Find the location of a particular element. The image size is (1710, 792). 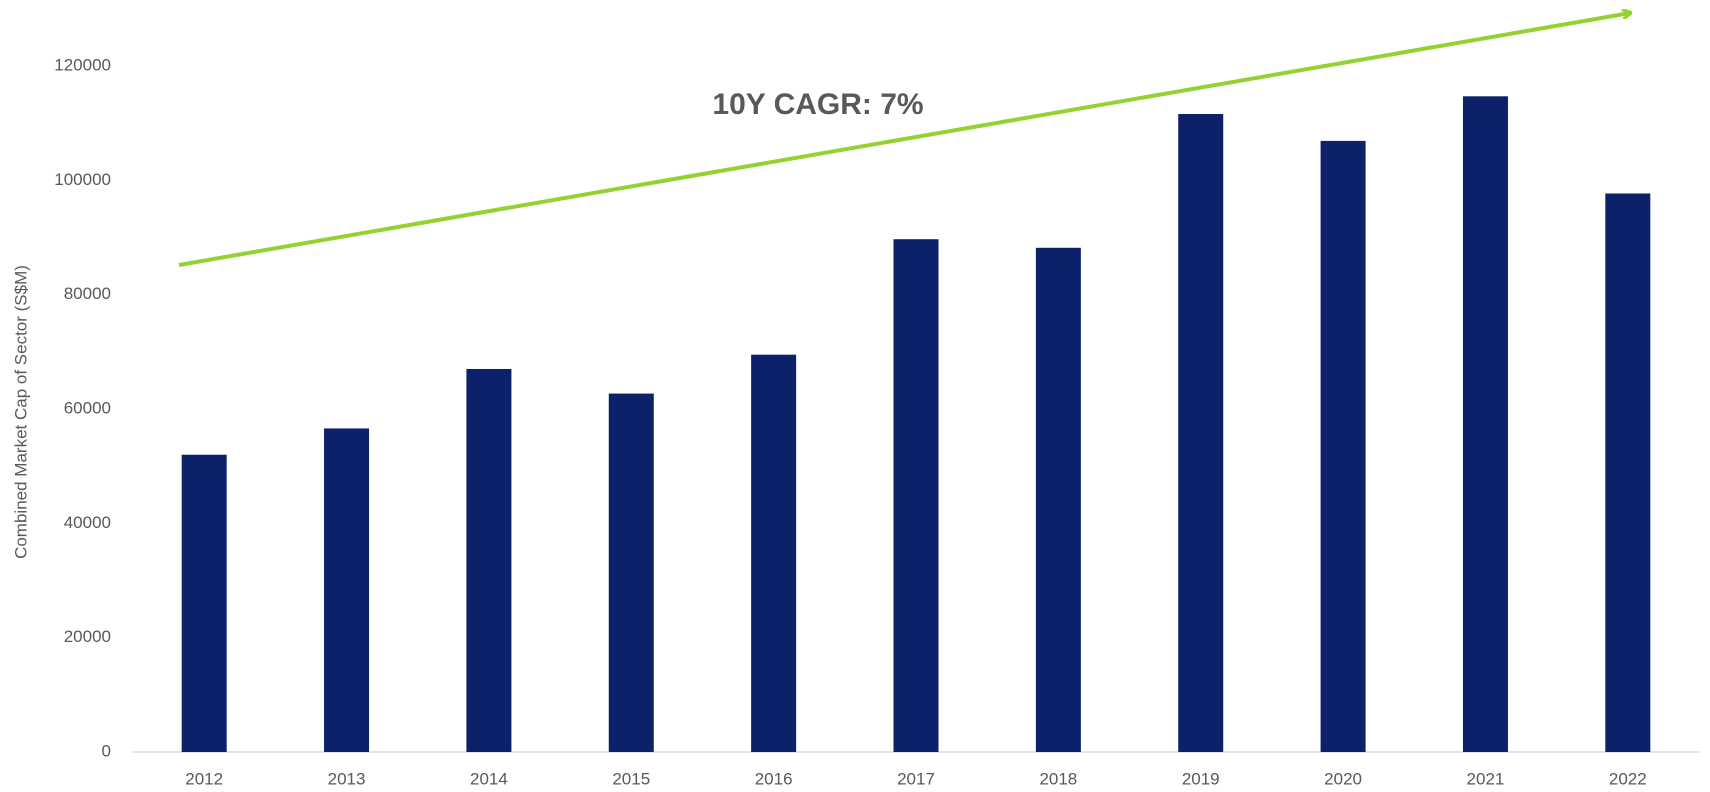

y-tick-label: 0 is located at coordinates (106, 750).